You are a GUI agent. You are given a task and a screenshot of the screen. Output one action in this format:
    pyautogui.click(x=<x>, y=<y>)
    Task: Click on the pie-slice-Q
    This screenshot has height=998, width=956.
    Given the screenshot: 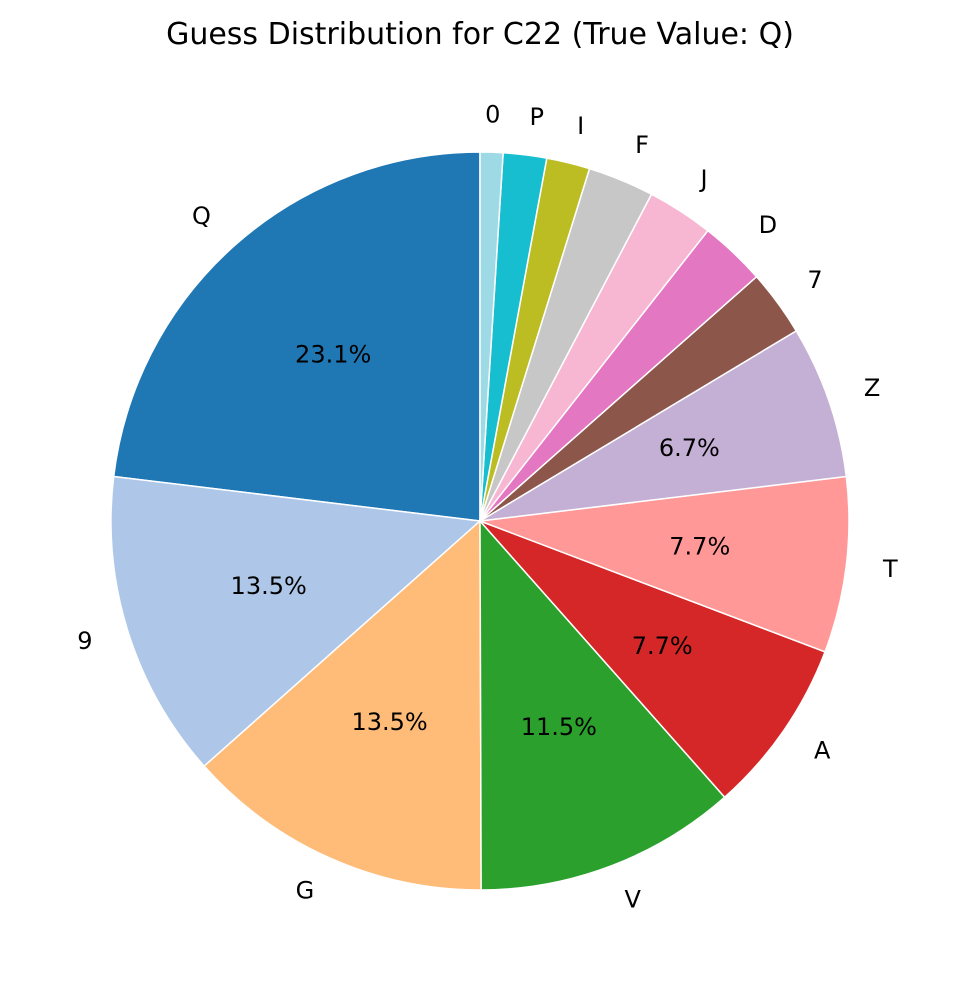 What is the action you would take?
    pyautogui.click(x=296, y=336)
    